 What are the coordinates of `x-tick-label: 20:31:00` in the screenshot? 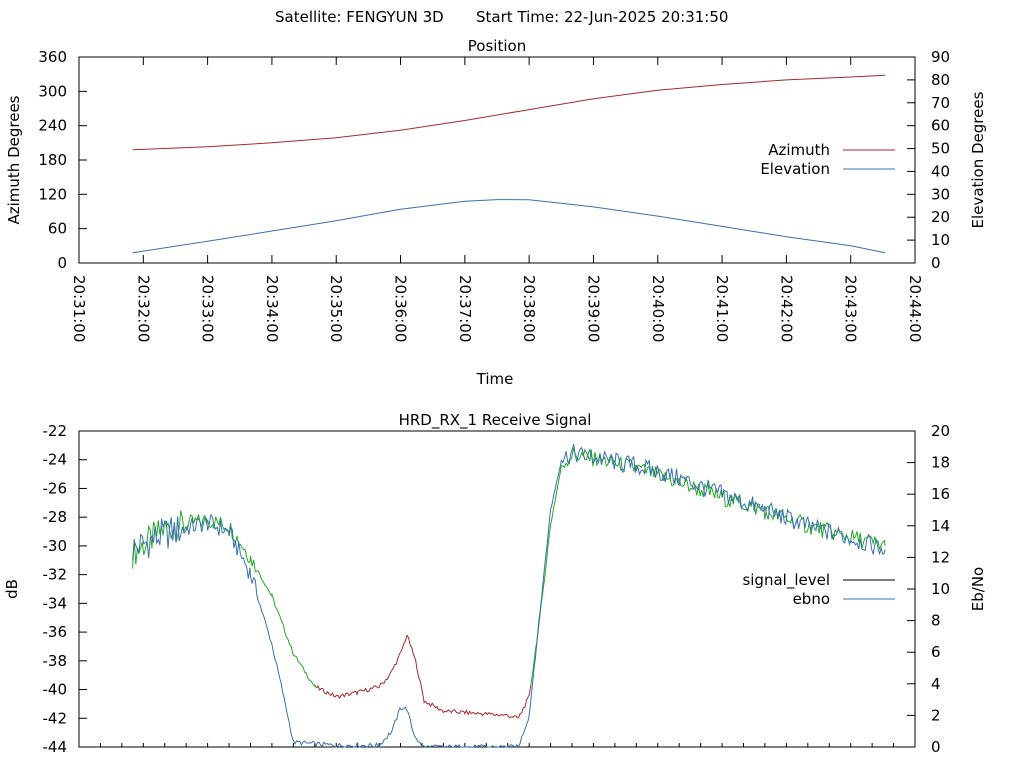 It's located at (79, 308).